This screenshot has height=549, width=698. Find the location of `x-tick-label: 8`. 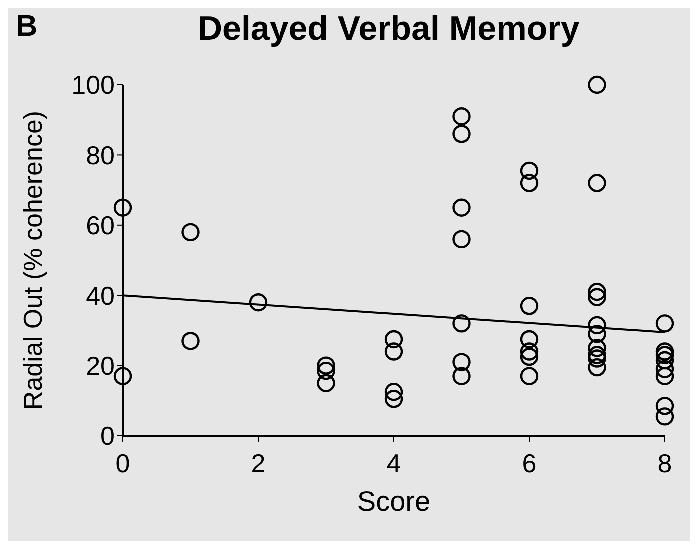

x-tick-label: 8 is located at coordinates (665, 463).